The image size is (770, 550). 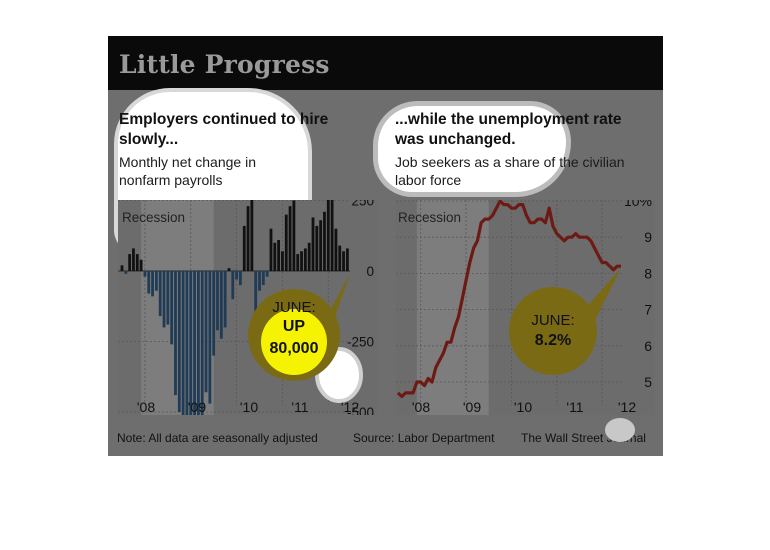 I want to click on chart-title: Little Progress, so click(x=224, y=64).